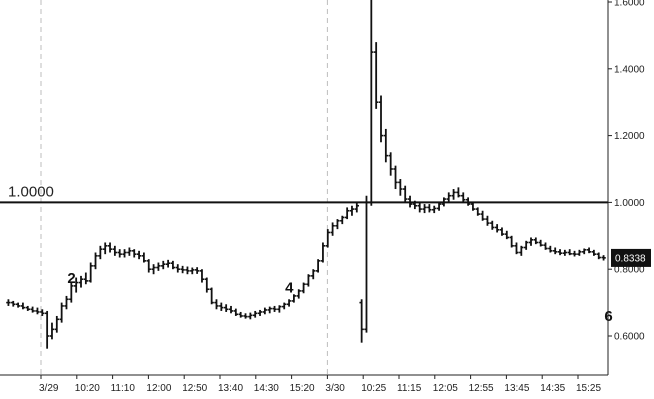 Image resolution: width=654 pixels, height=399 pixels. Describe the element at coordinates (630, 258) in the screenshot. I see `last-price-label: 0.8338` at that location.